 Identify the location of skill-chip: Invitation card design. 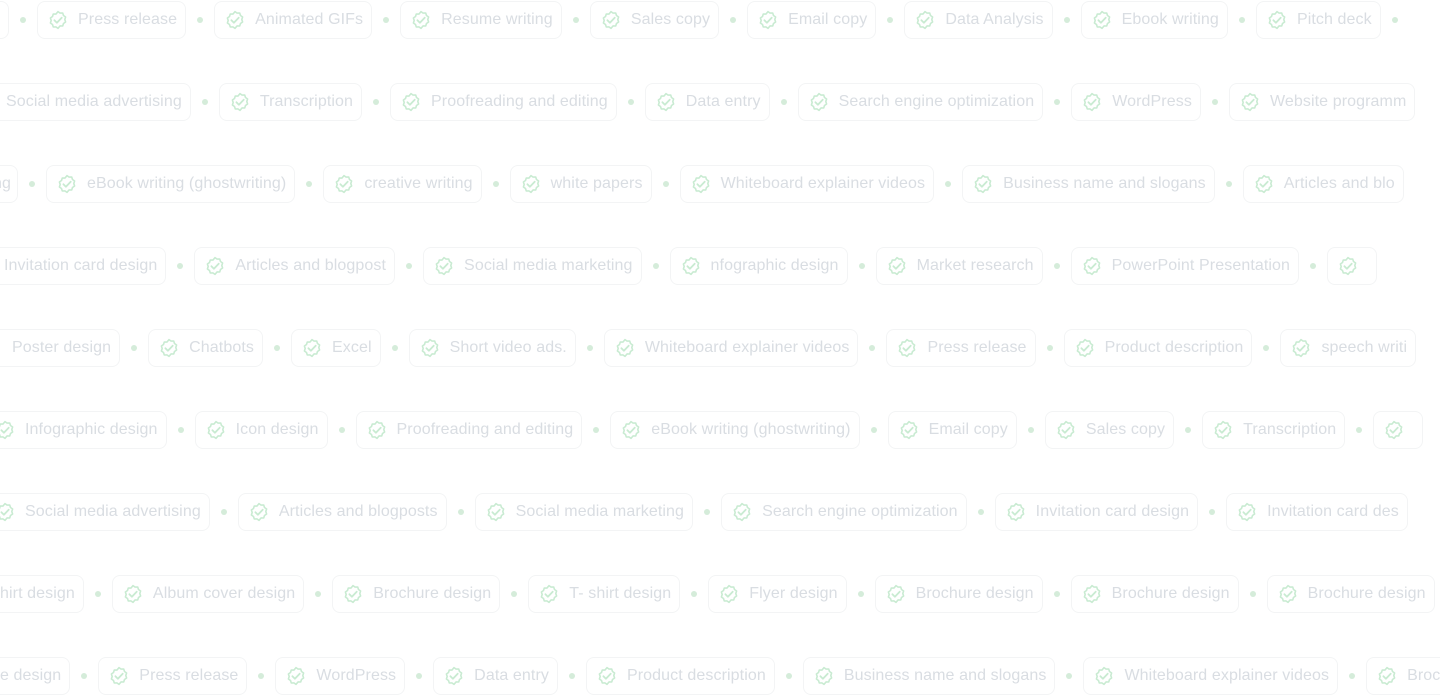
(1096, 512).